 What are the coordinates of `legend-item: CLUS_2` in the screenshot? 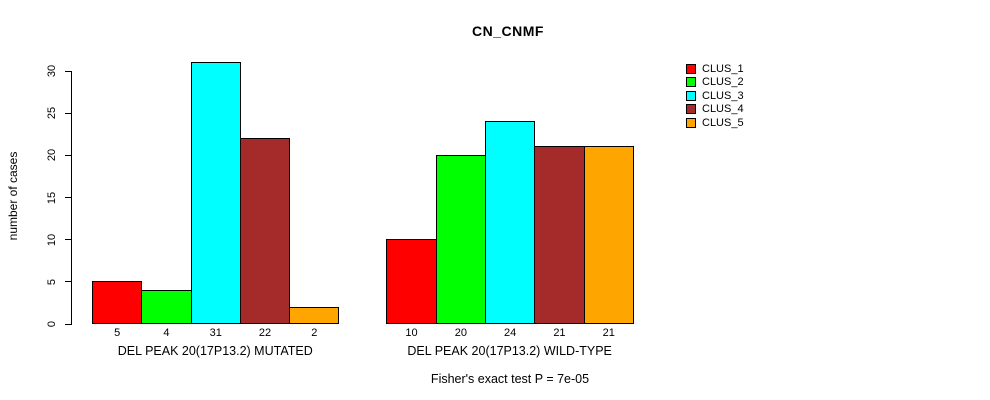 It's located at (715, 83).